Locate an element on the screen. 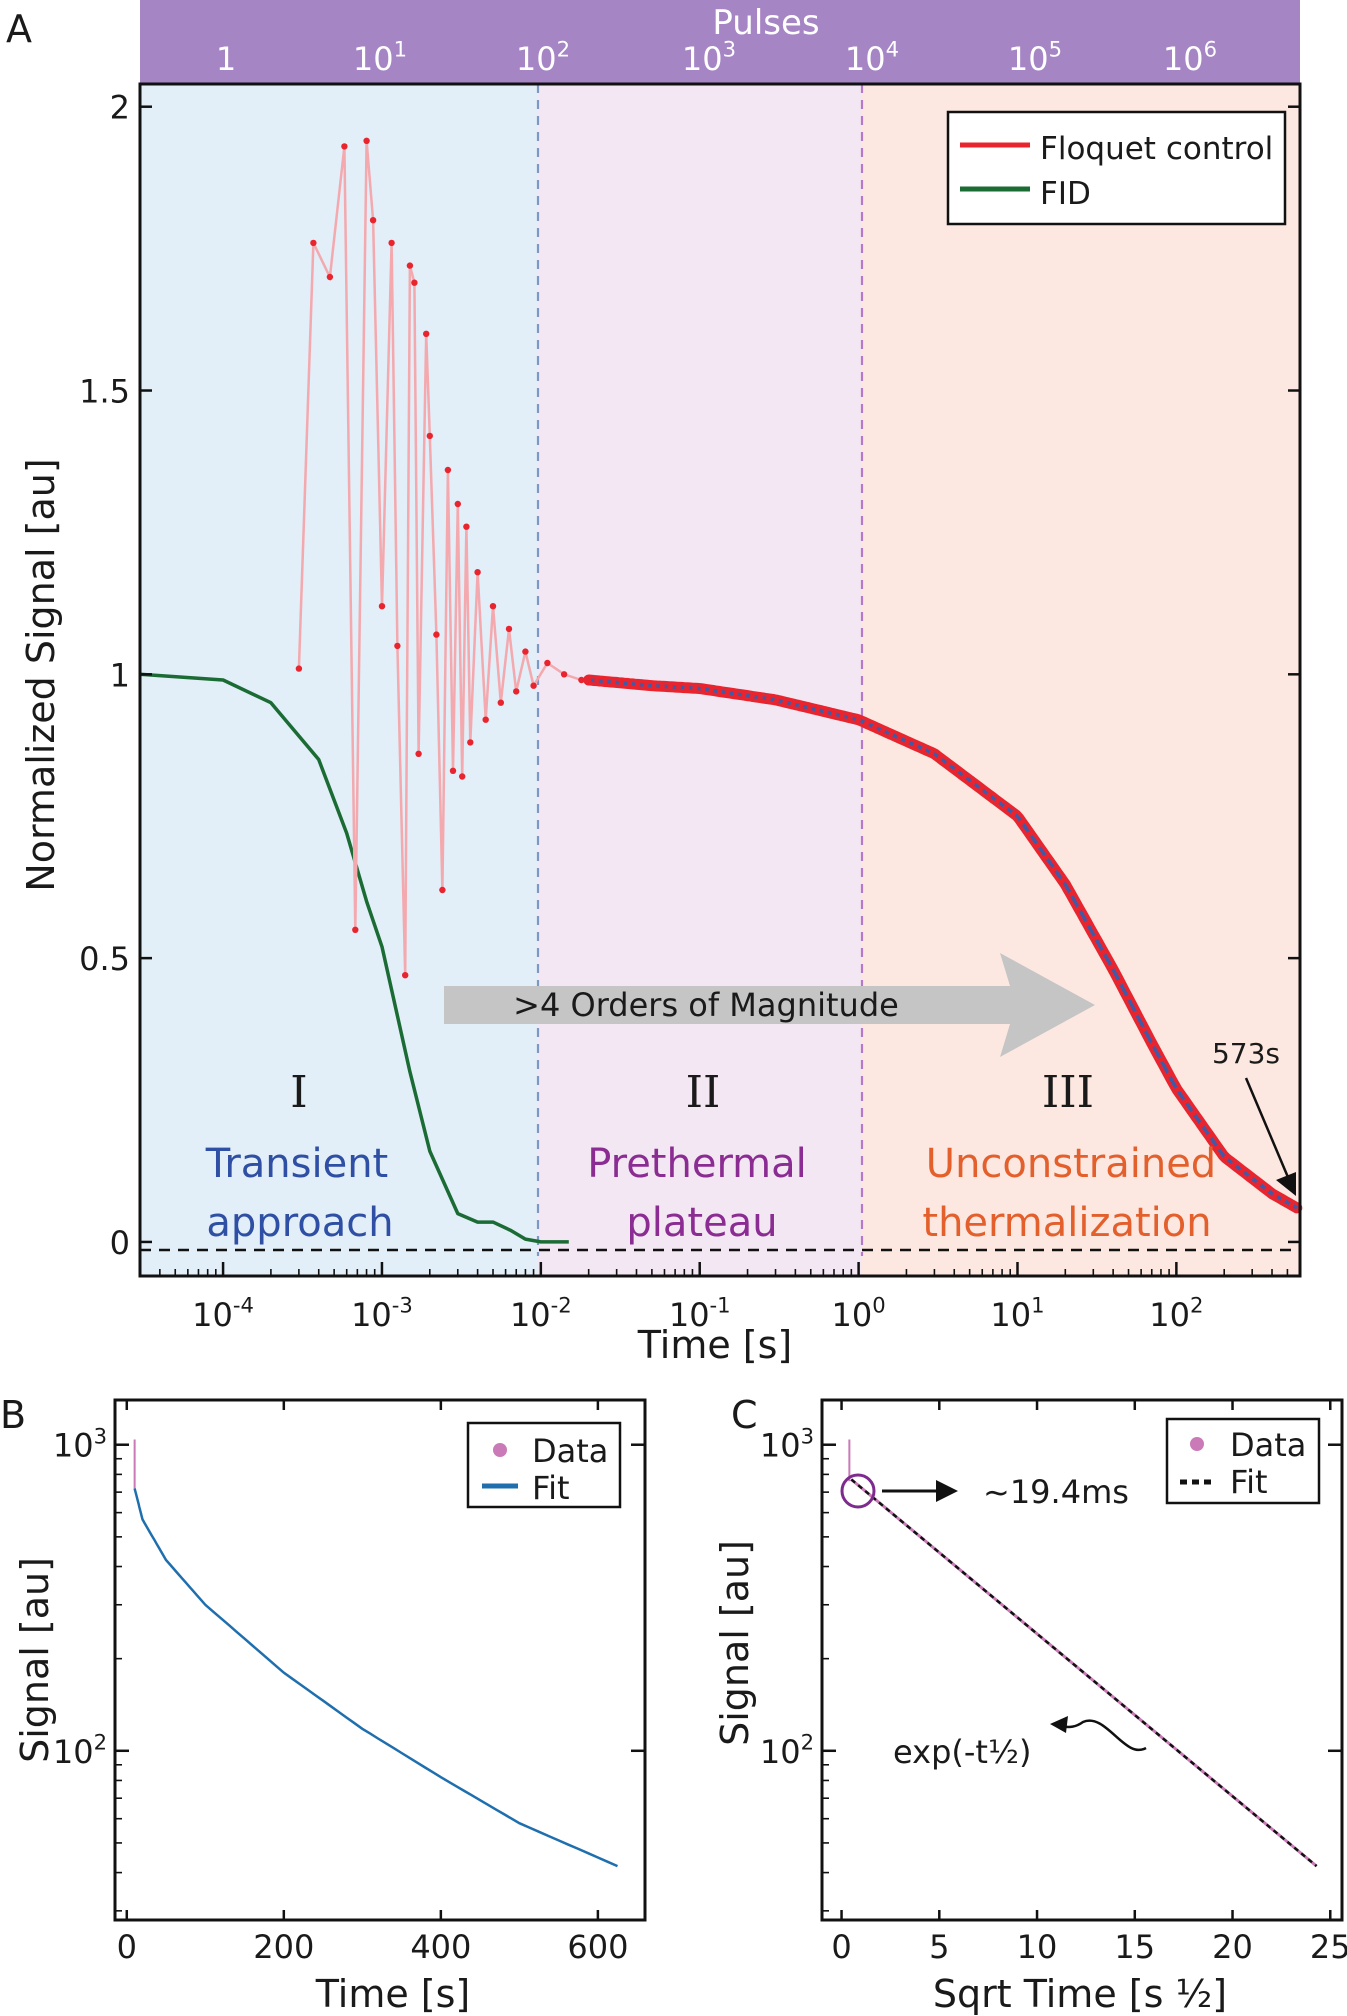  pulses-tick-label: 10² is located at coordinates (543, 57).